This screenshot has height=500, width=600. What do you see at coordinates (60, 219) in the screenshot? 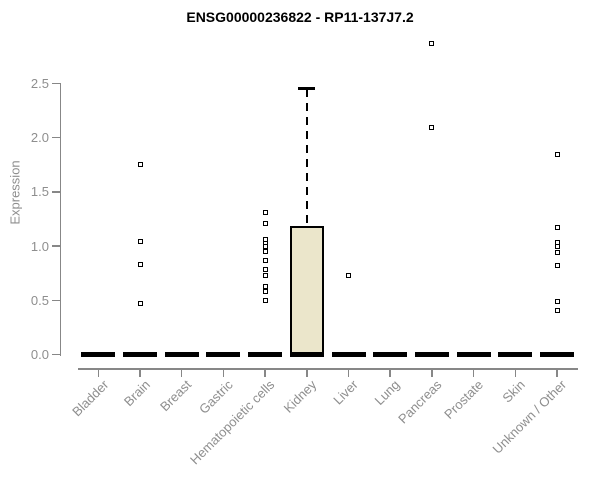
I see `y-axis-line` at bounding box center [60, 219].